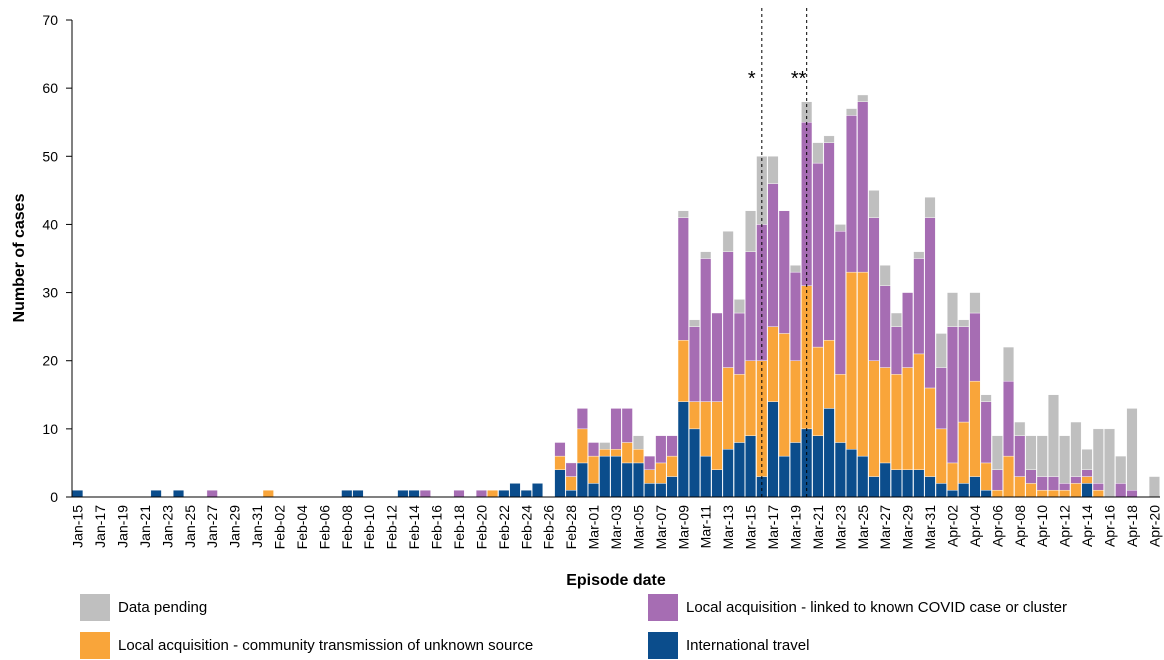 The width and height of the screenshot is (1164, 660). What do you see at coordinates (638, 527) in the screenshot?
I see `x-tick-label: Mar-05` at bounding box center [638, 527].